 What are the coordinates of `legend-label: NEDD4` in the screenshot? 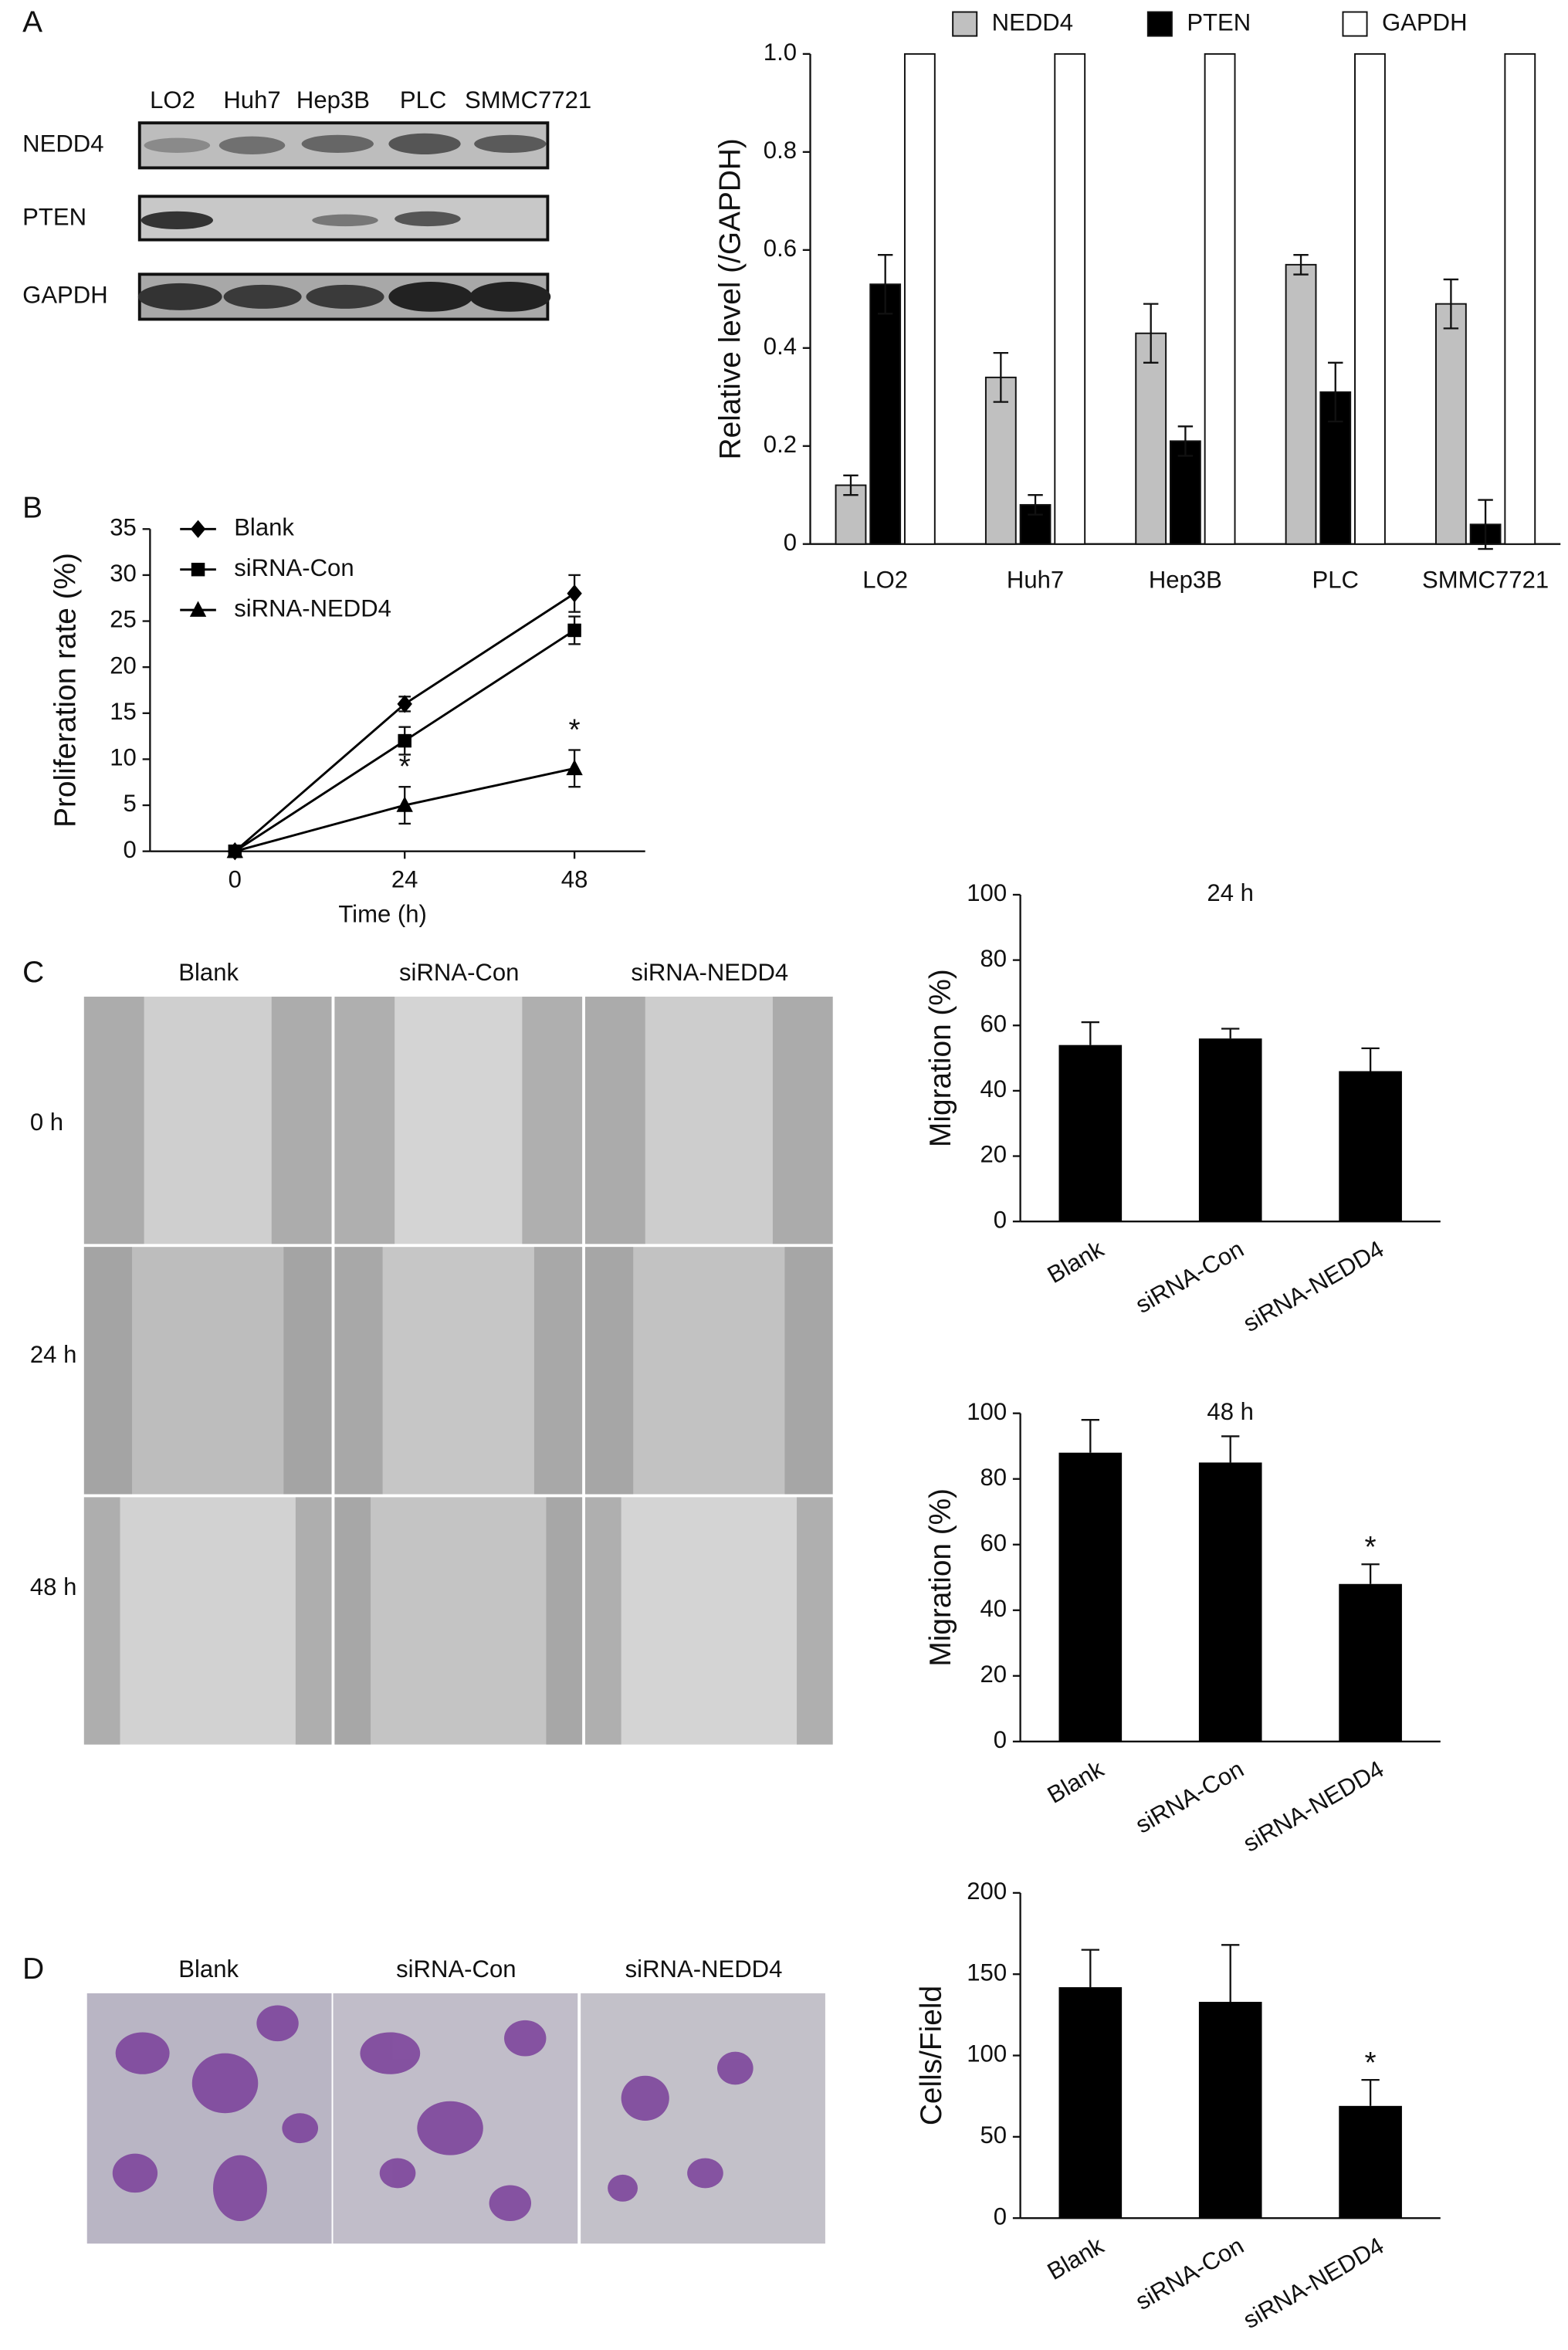 It's located at (1032, 22).